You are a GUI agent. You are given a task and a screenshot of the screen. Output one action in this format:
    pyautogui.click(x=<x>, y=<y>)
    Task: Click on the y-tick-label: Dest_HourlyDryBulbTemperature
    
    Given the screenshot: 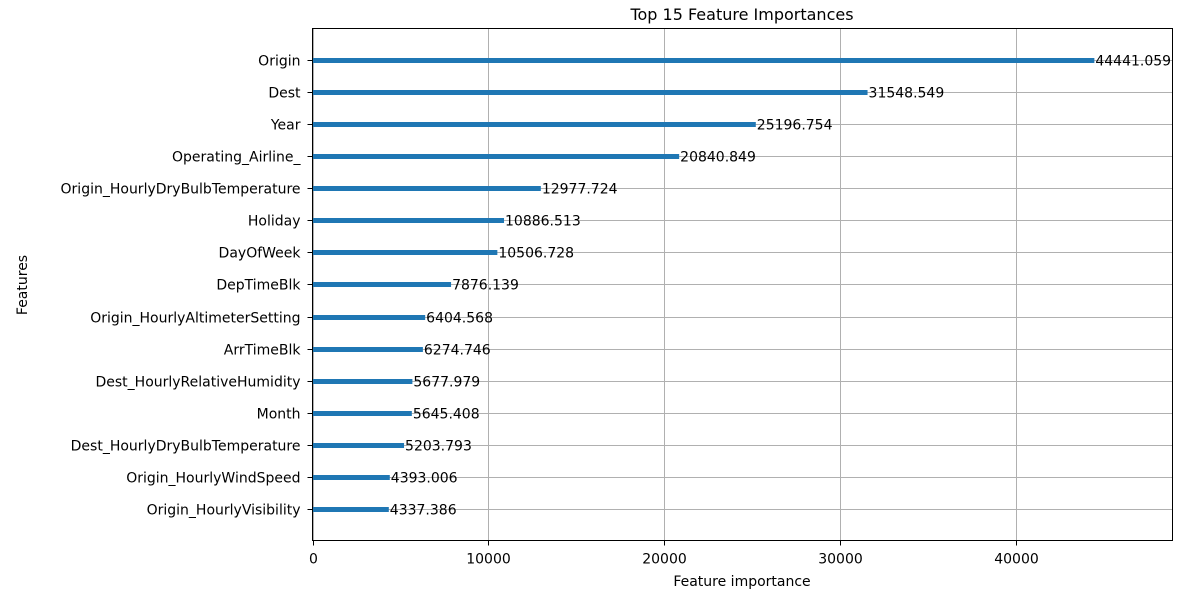 What is the action you would take?
    pyautogui.click(x=186, y=447)
    